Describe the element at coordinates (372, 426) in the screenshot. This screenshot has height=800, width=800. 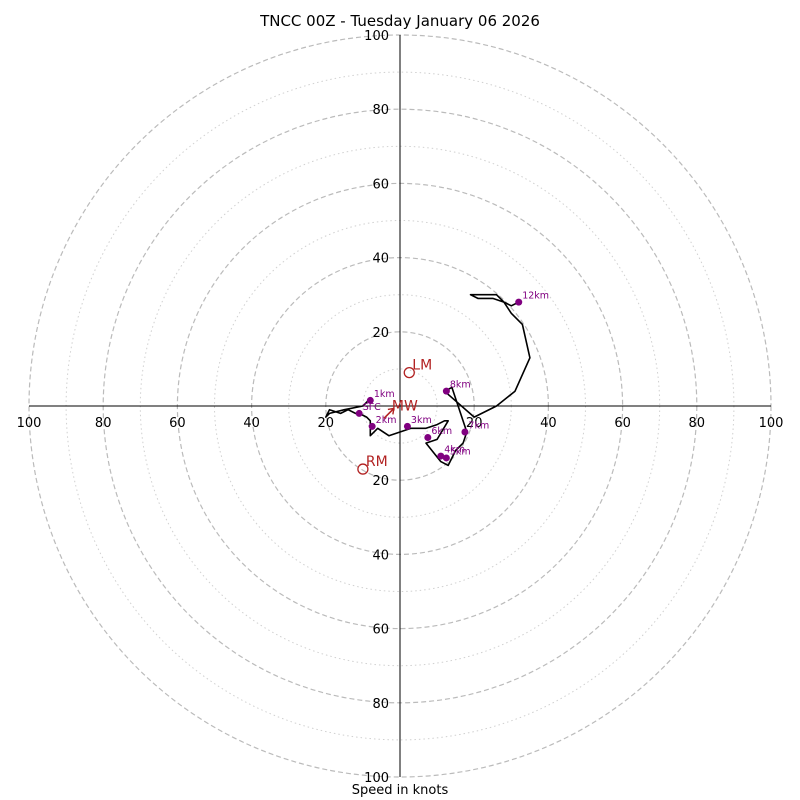
I see `height-marker-2km` at that location.